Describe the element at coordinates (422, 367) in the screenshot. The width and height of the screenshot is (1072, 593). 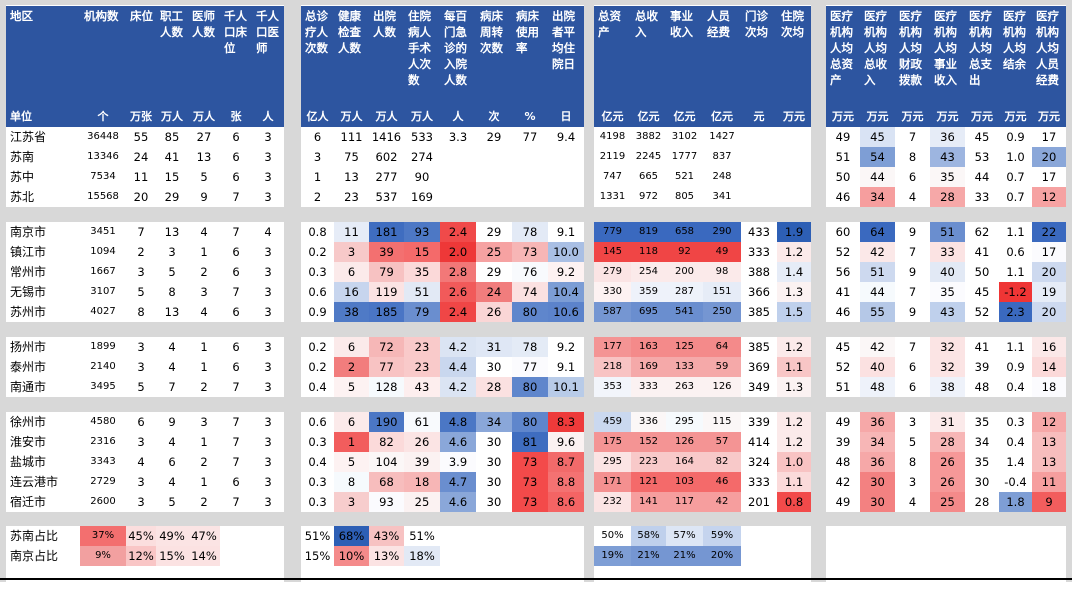
I see `value-cell: 23` at that location.